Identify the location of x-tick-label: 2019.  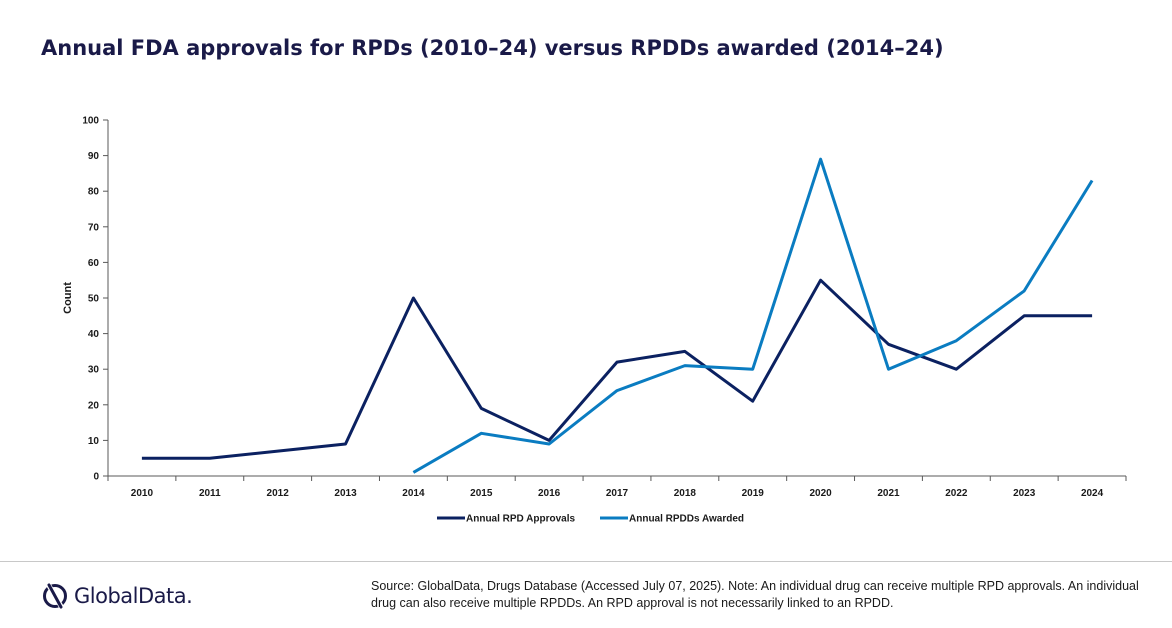
(753, 493).